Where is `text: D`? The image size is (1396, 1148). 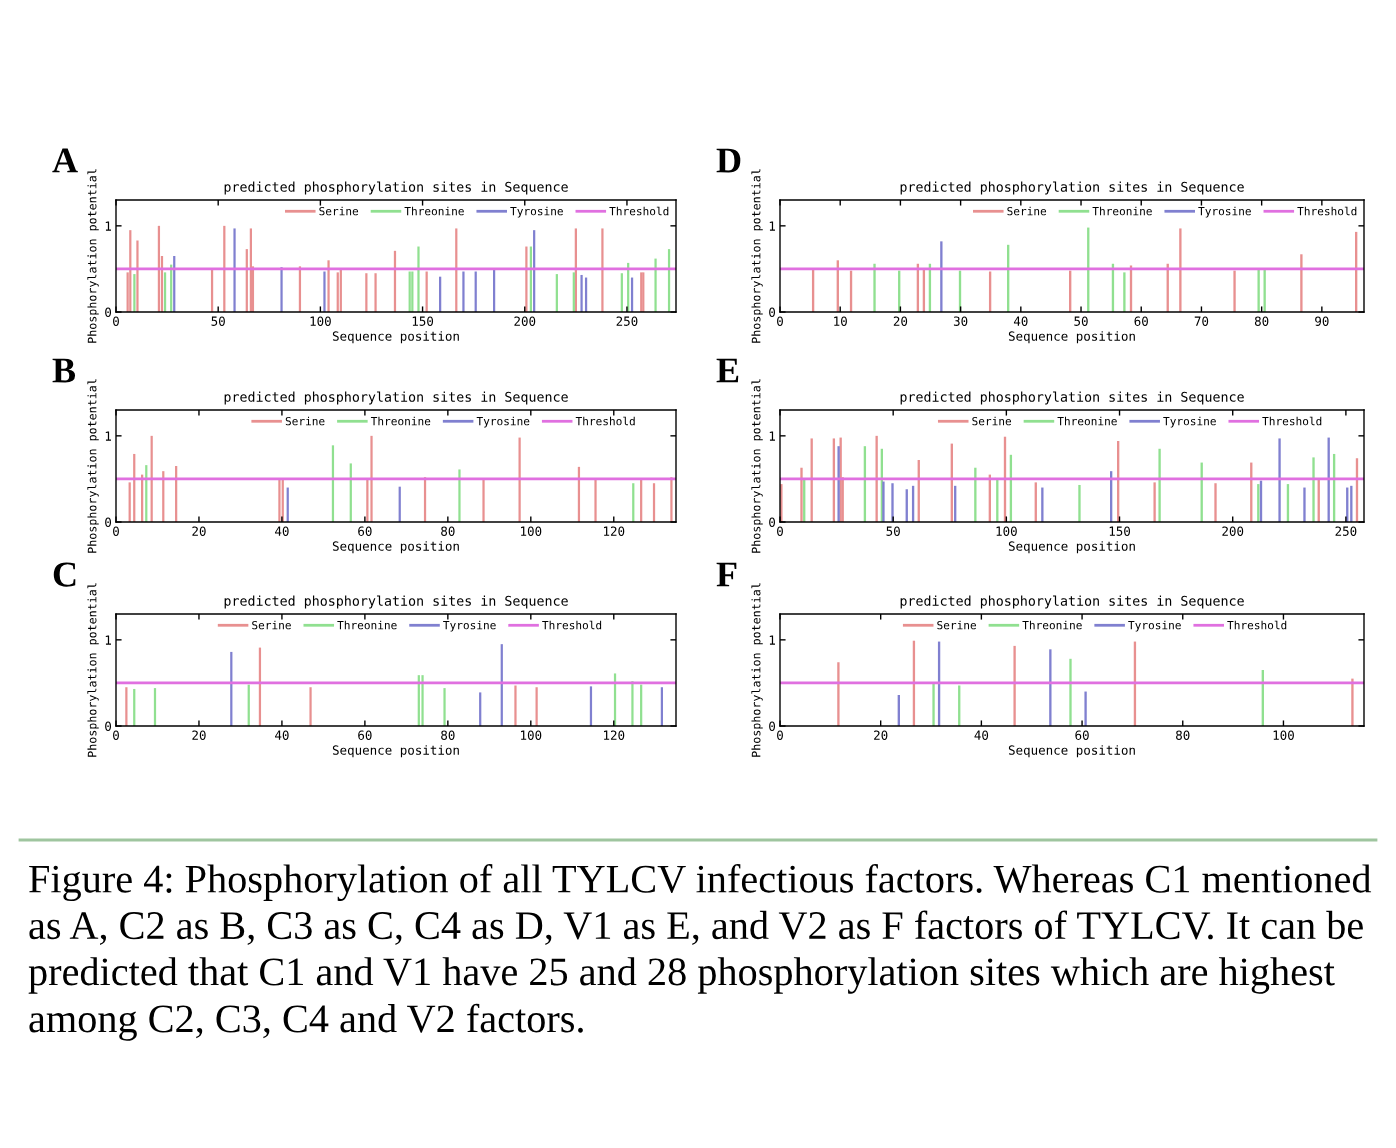
text: D is located at coordinates (728, 160).